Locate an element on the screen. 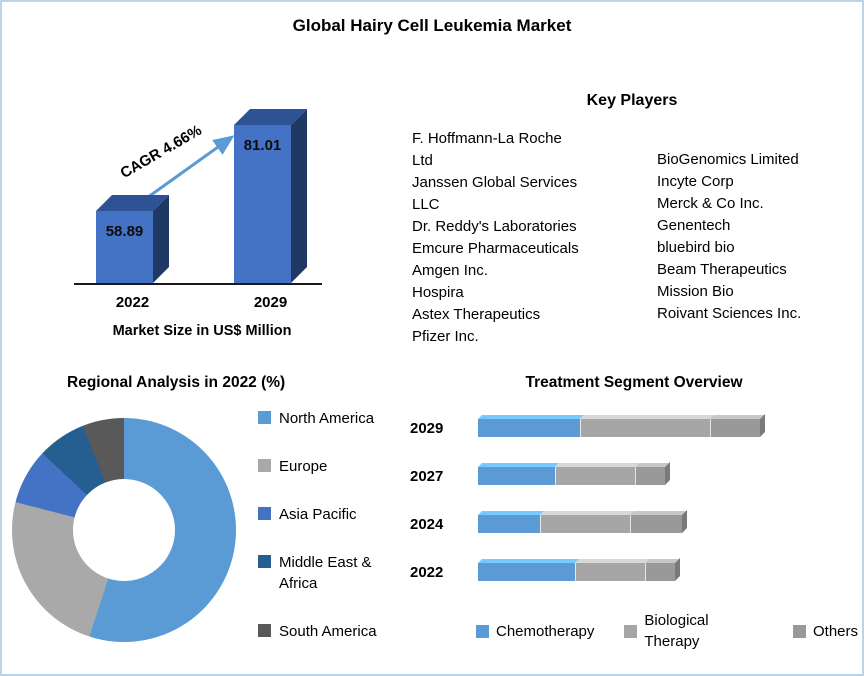 This screenshot has width=864, height=676. key-player-name: Hospira is located at coordinates (438, 292).